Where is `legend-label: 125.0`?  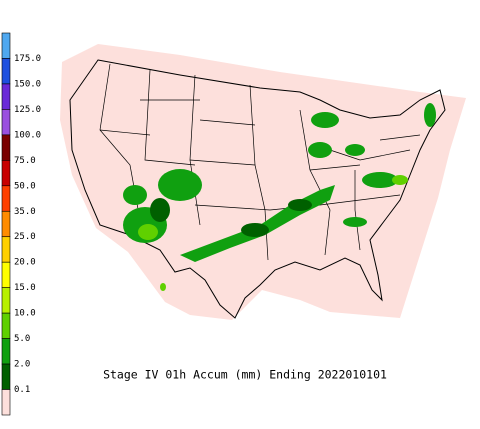
legend-label: 125.0 is located at coordinates (27, 110).